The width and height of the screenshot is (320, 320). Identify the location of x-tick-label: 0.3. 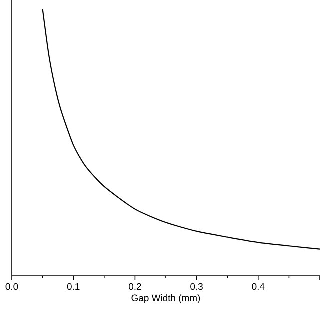
(196, 286).